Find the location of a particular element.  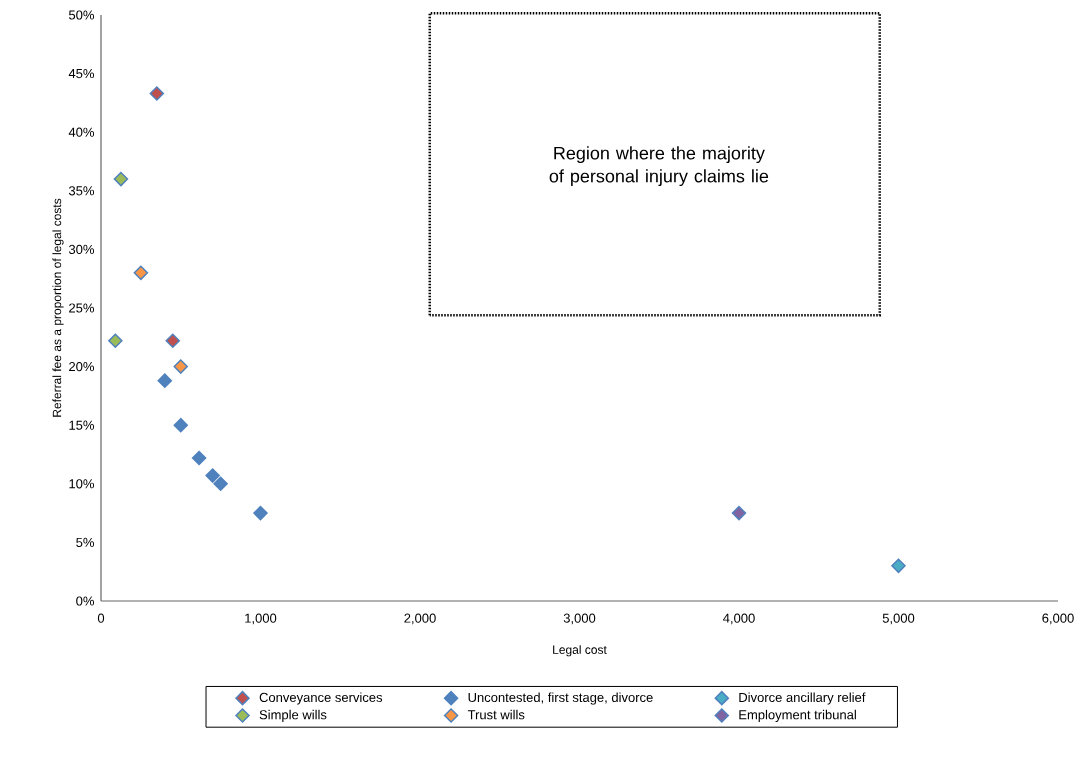

legend-label: Divorce ancillary relief is located at coordinates (802, 698).